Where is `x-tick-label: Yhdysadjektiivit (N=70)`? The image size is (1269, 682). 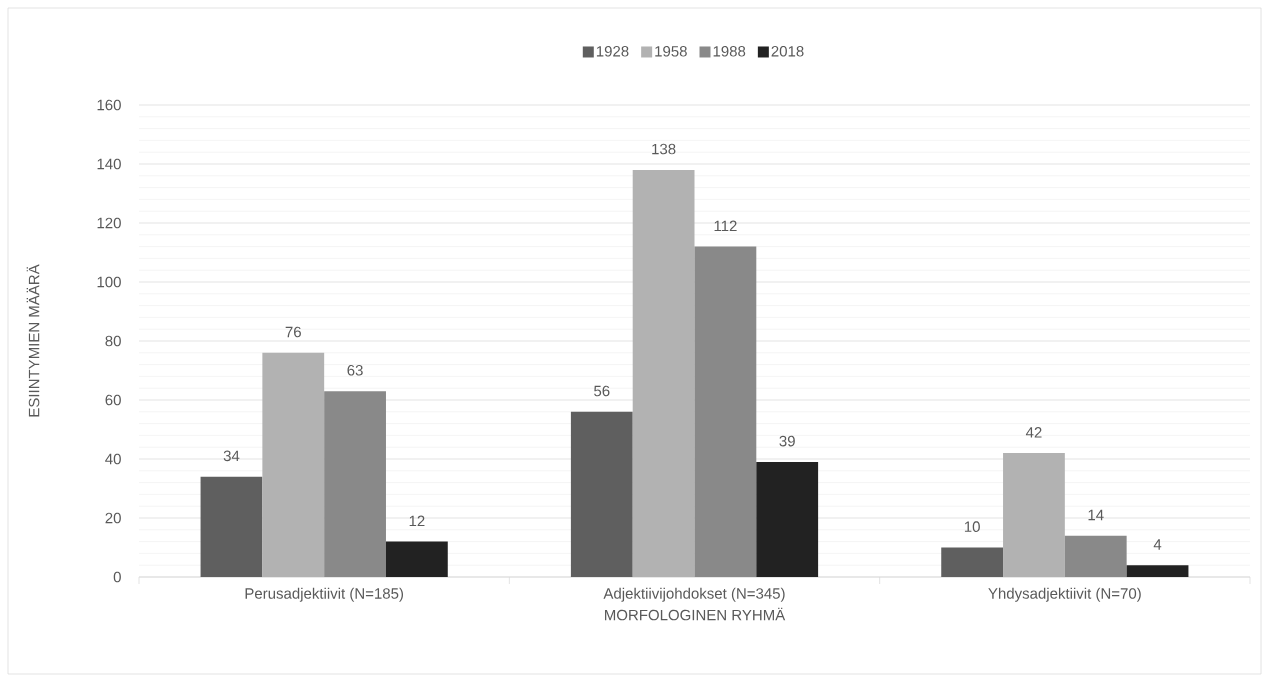
x-tick-label: Yhdysadjektiivit (N=70) is located at coordinates (1064, 594).